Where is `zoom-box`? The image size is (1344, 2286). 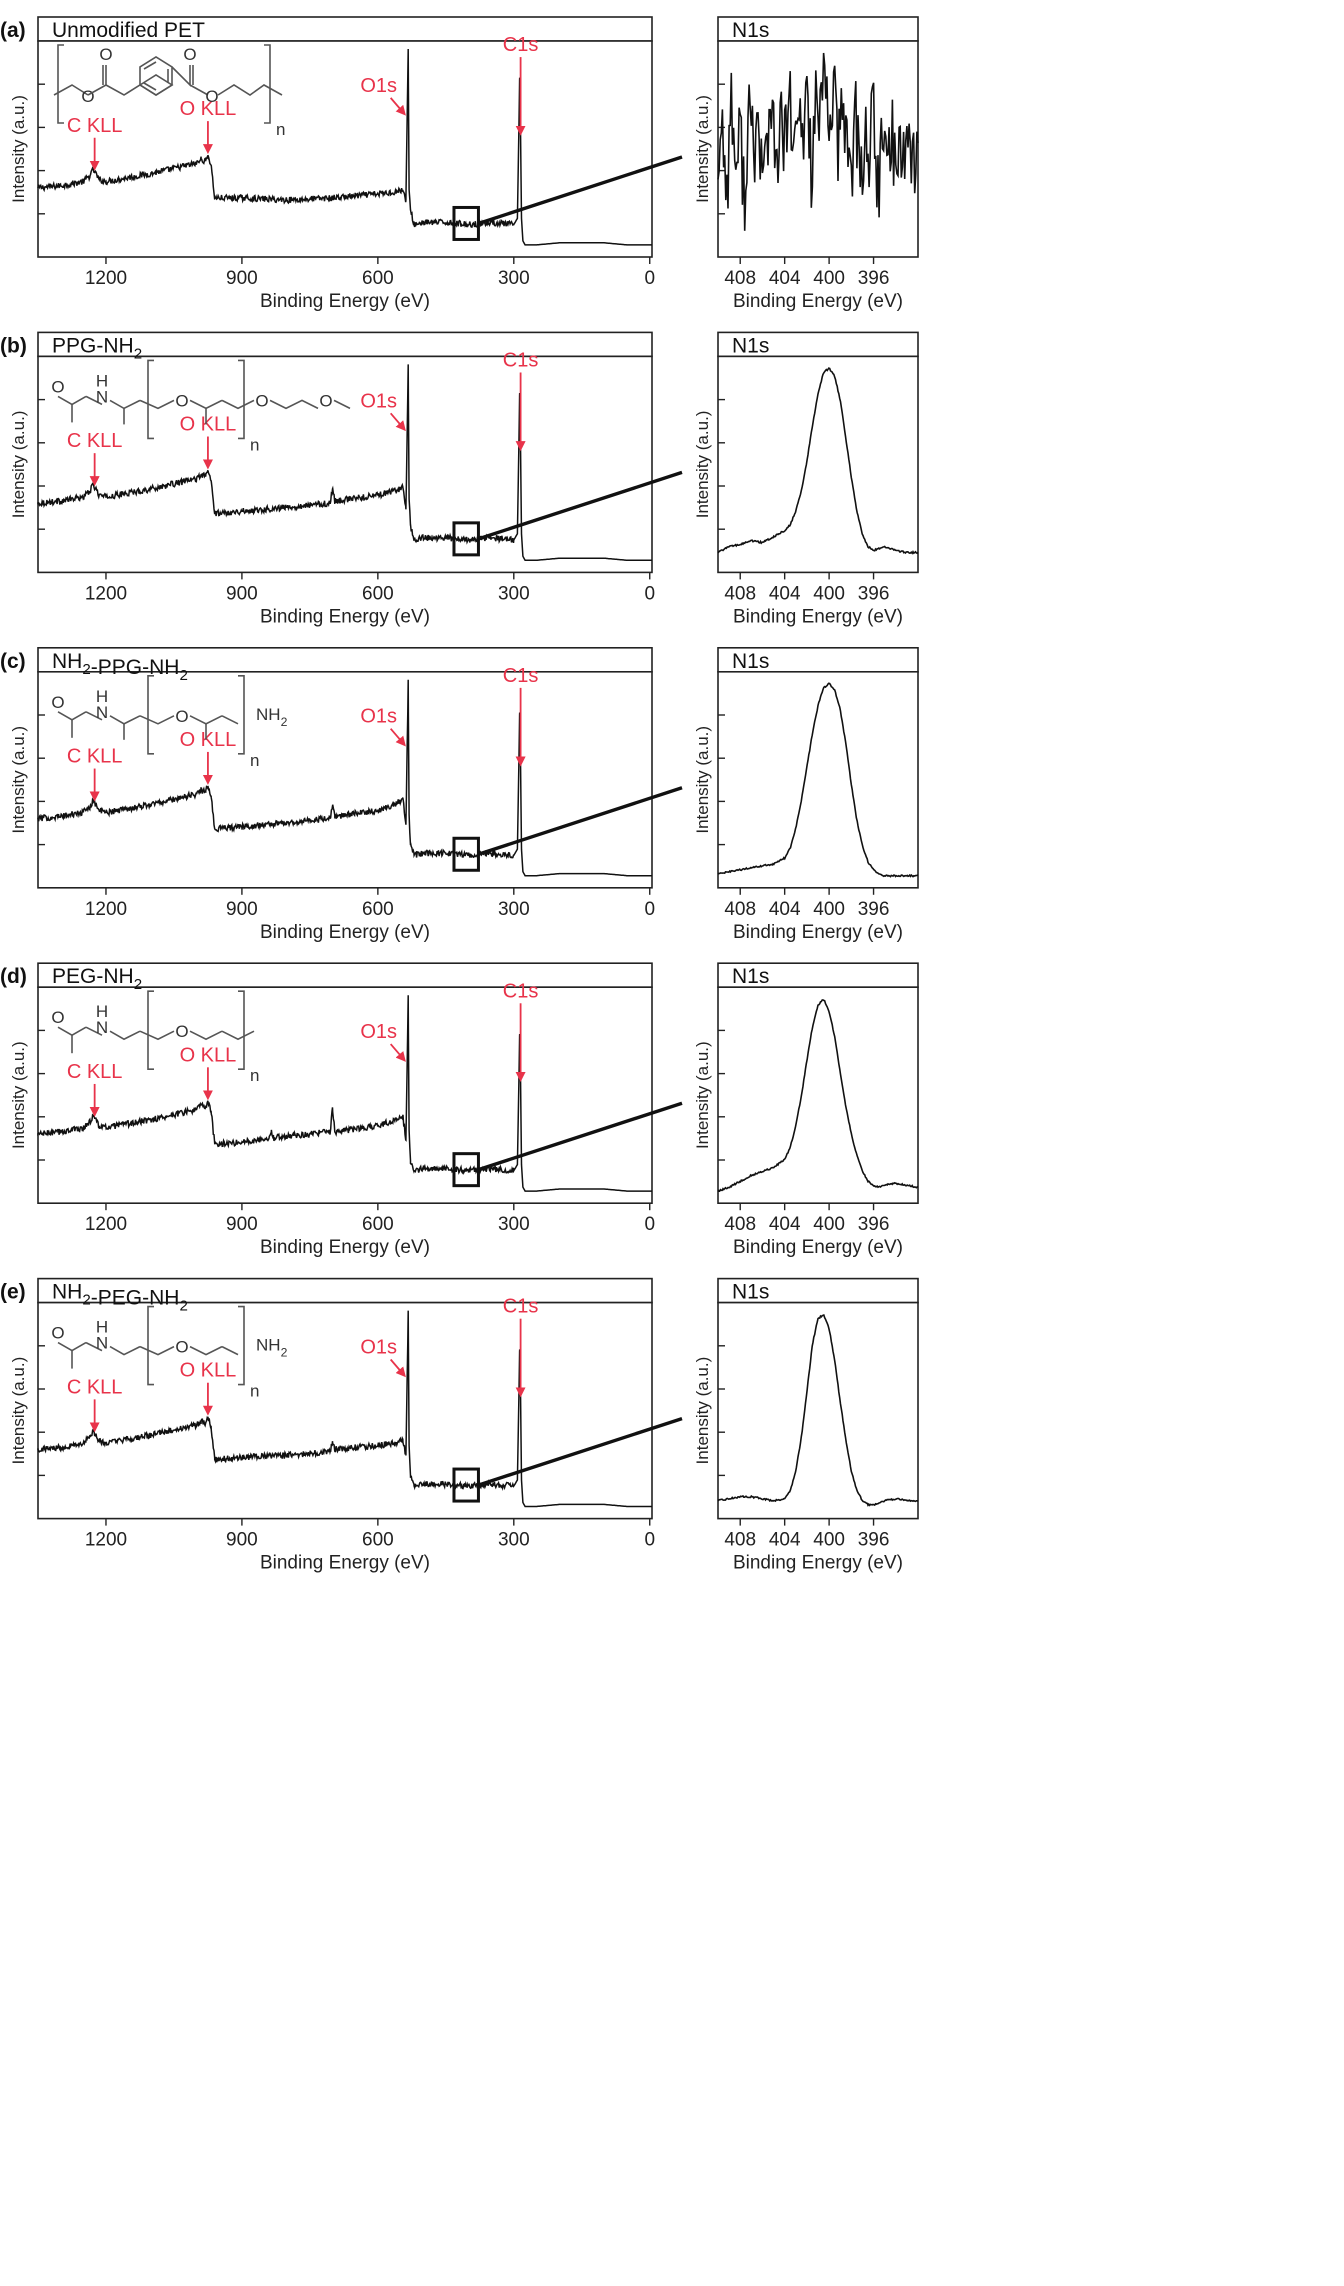 zoom-box is located at coordinates (466, 854).